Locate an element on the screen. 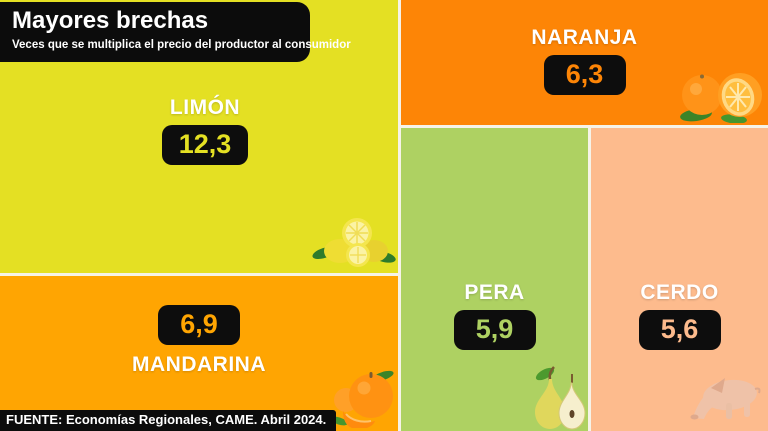  tile-mandarina-label: MANDARINA is located at coordinates (199, 364).